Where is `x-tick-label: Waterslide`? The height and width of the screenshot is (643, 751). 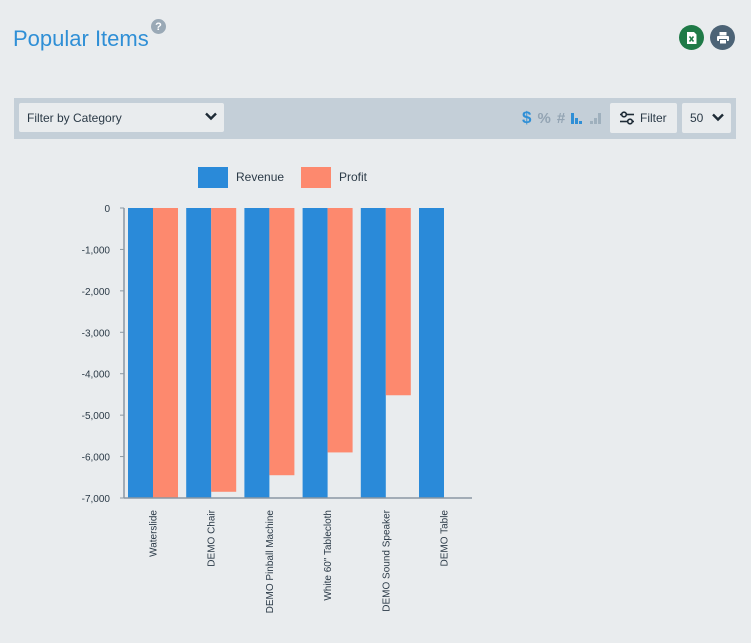 x-tick-label: Waterslide is located at coordinates (154, 533).